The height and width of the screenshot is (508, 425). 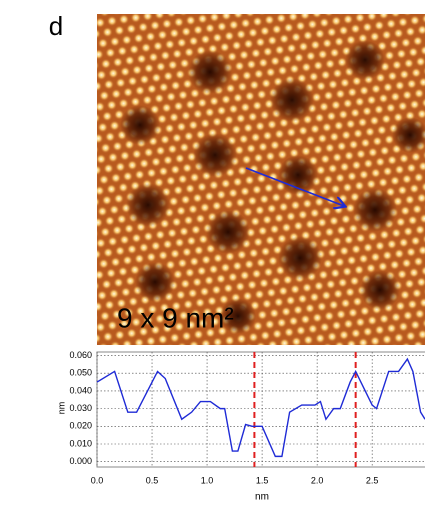 What do you see at coordinates (97, 480) in the screenshot?
I see `x-tick-label: 0.0` at bounding box center [97, 480].